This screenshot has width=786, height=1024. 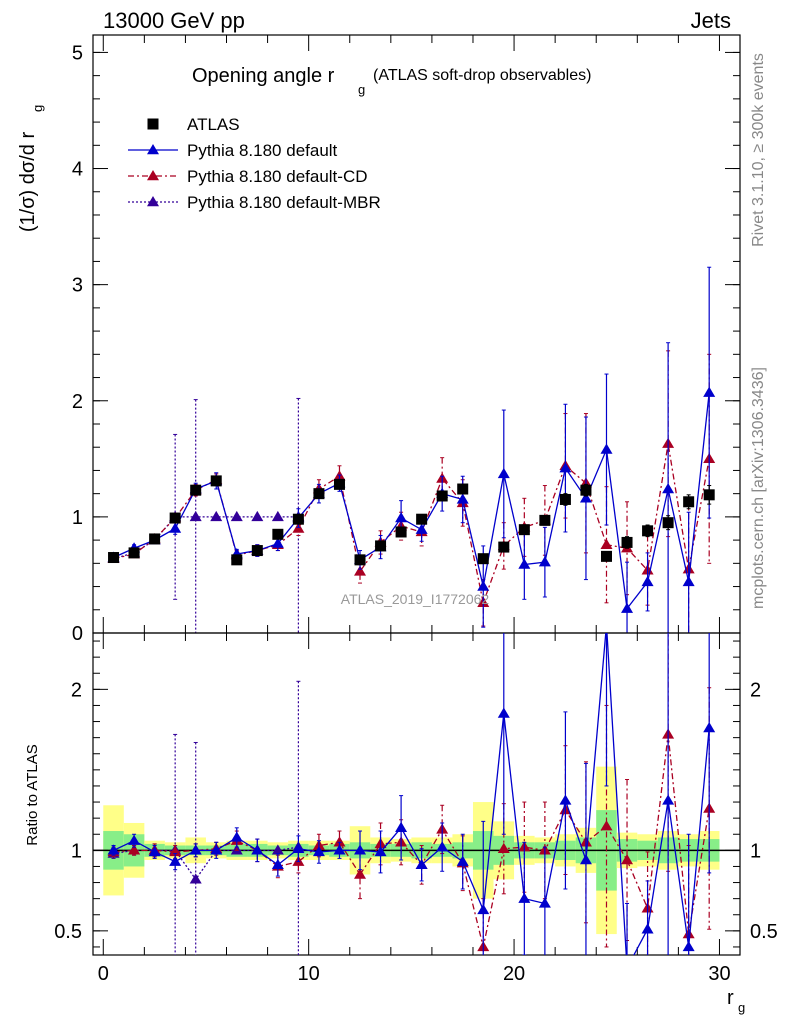 What do you see at coordinates (37, 108) in the screenshot?
I see `main-ylabel-sub: g` at bounding box center [37, 108].